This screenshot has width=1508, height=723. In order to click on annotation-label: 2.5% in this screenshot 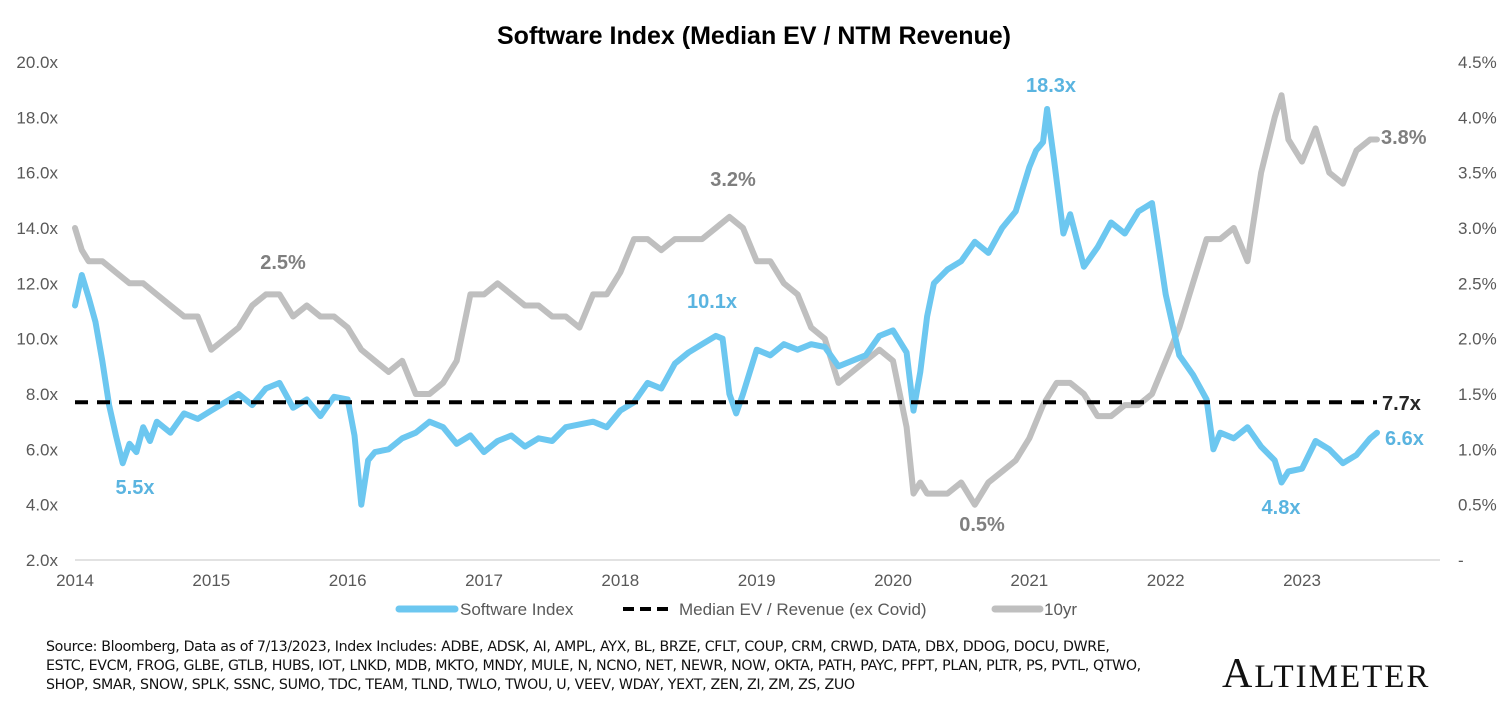, I will do `click(283, 263)`.